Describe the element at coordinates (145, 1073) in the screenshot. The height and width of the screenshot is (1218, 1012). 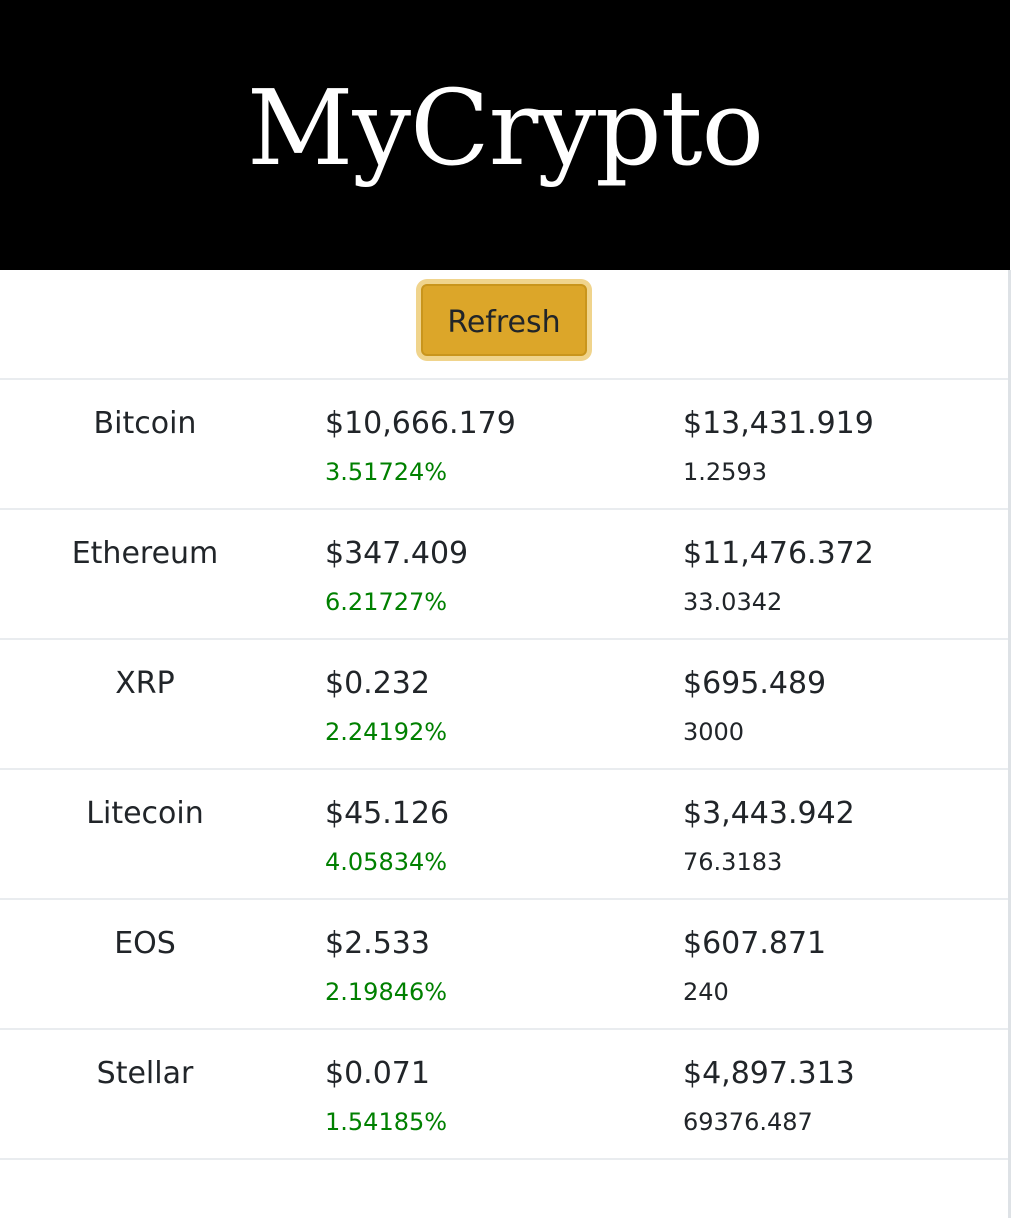
I see `coin-name: Stellar` at that location.